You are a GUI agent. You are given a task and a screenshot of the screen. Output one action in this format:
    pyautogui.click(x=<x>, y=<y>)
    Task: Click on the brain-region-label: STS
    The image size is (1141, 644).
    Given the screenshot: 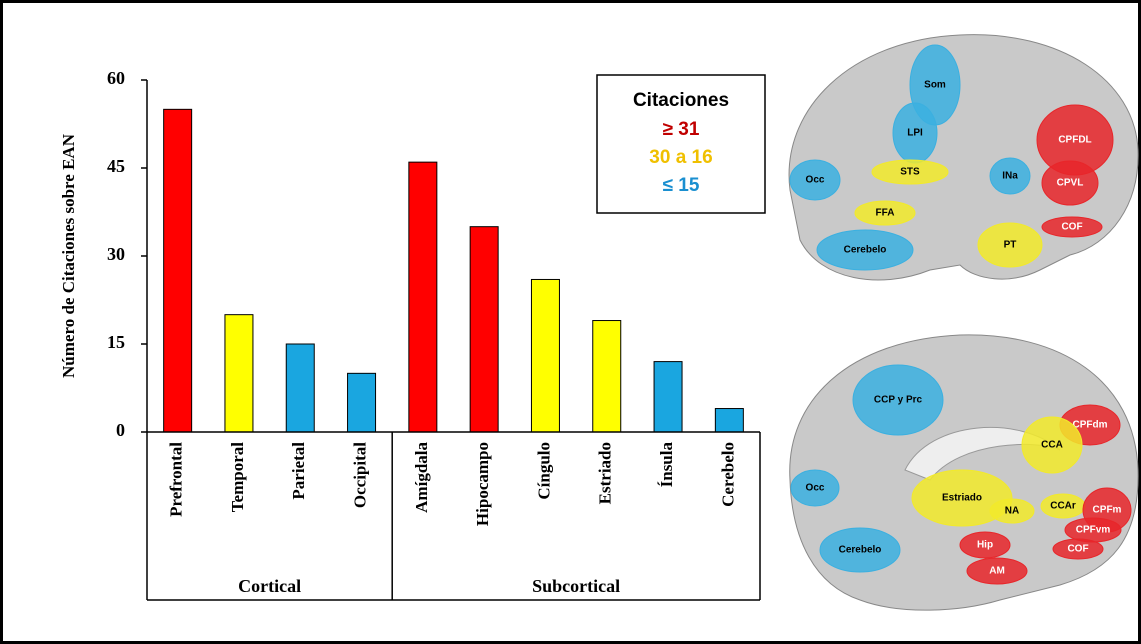 What is the action you would take?
    pyautogui.click(x=910, y=172)
    